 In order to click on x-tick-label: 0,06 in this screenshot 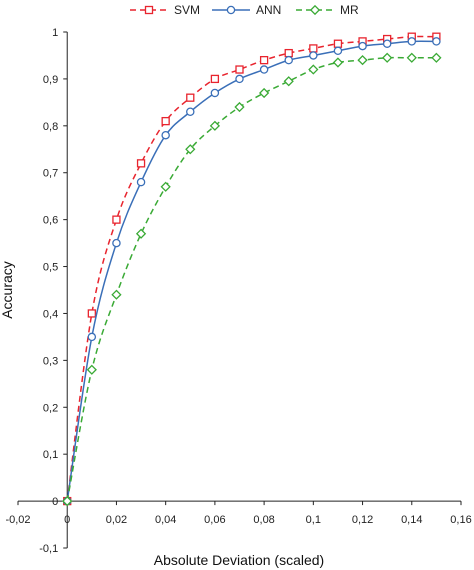, I will do `click(214, 520)`.